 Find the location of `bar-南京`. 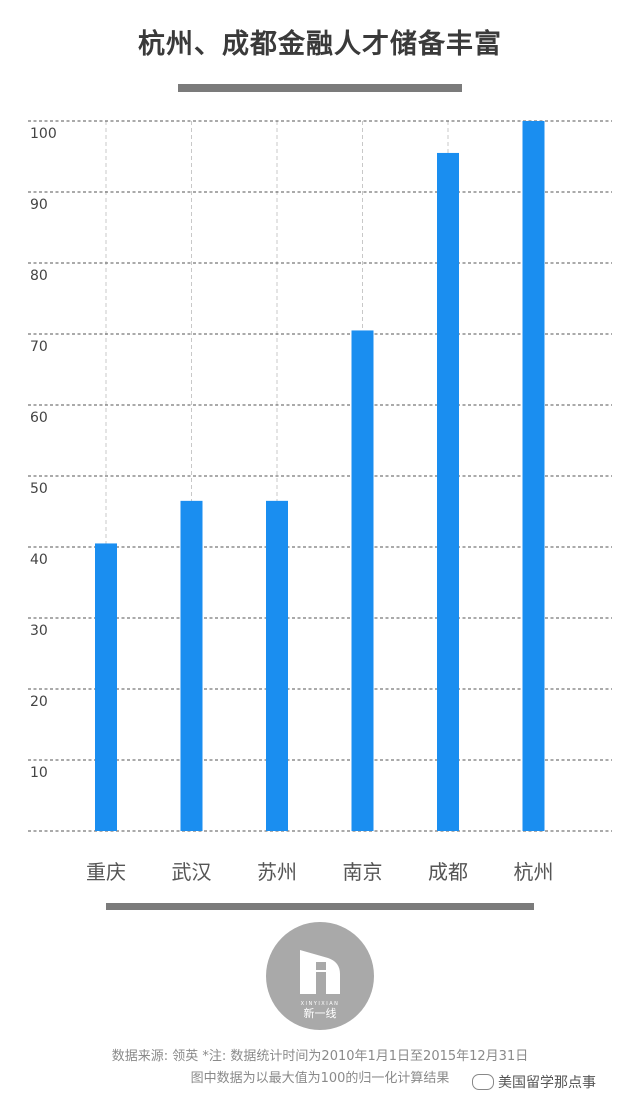

bar-南京 is located at coordinates (362, 580).